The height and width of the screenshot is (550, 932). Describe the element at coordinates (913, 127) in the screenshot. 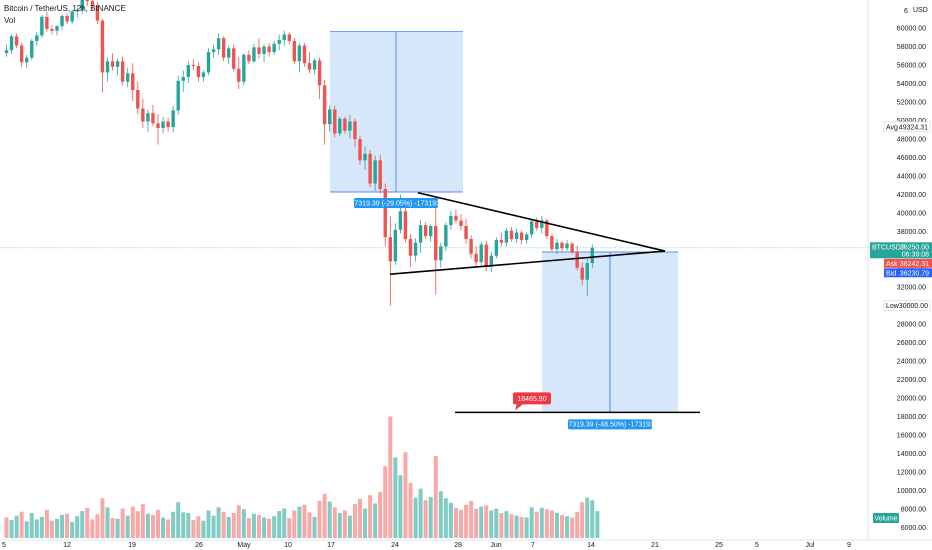

I see `avg-price-value: 49324.31` at that location.